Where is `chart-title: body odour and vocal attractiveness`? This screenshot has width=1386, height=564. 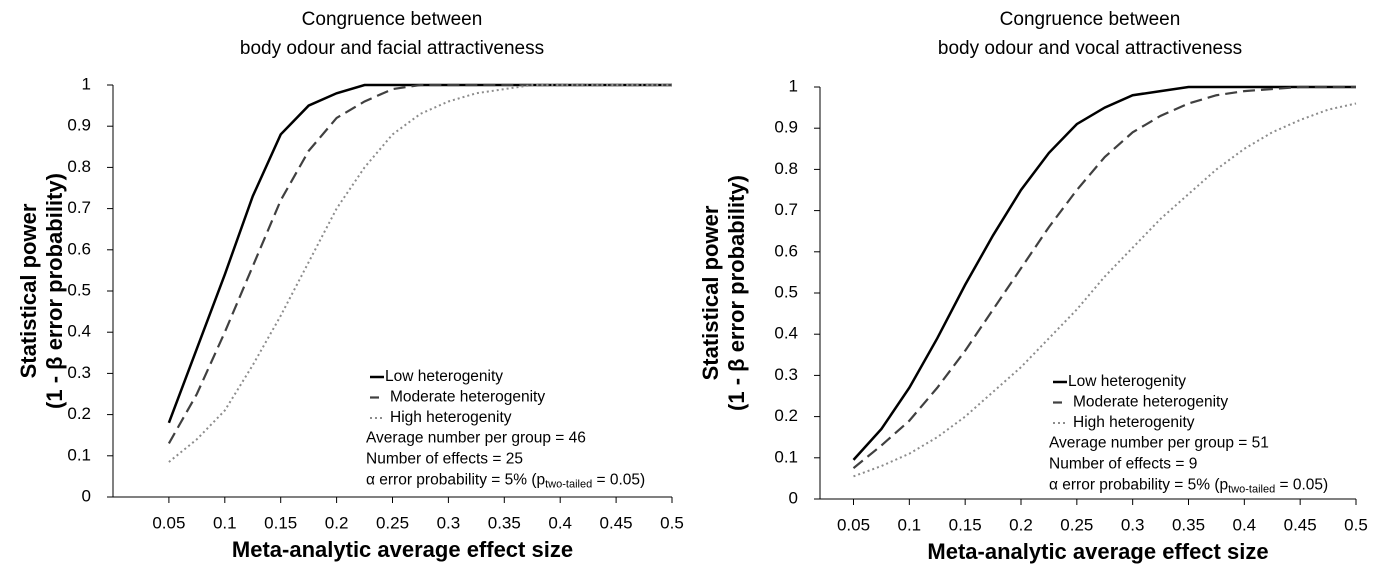 chart-title: body odour and vocal attractiveness is located at coordinates (1090, 48).